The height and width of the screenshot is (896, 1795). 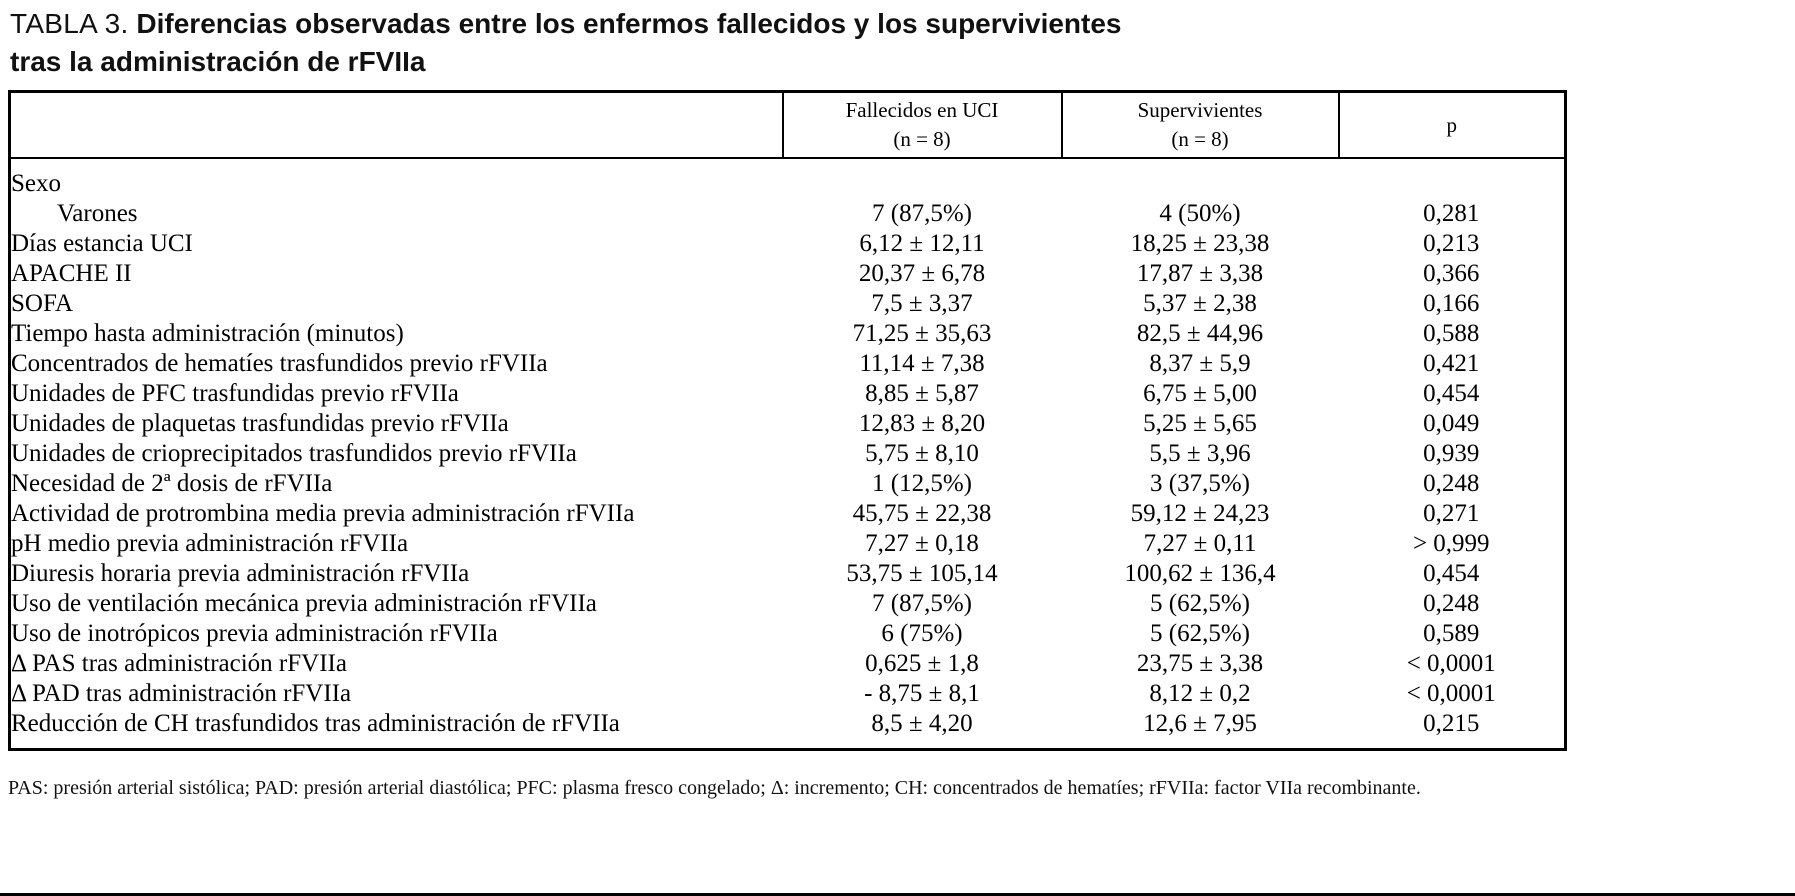 I want to click on header-variable, so click(x=396, y=125).